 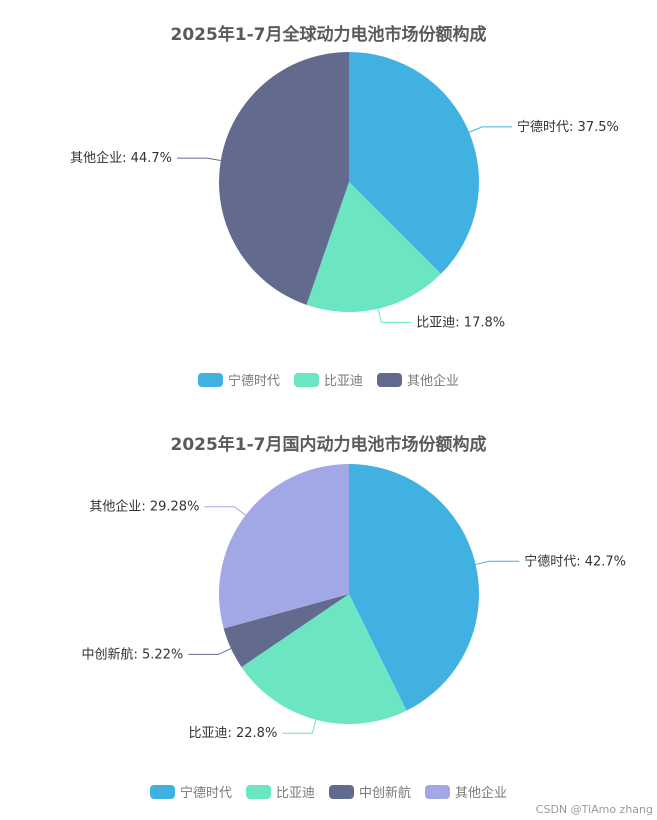 What do you see at coordinates (144, 507) in the screenshot?
I see `slice-label: 其他企业: 29.28%` at bounding box center [144, 507].